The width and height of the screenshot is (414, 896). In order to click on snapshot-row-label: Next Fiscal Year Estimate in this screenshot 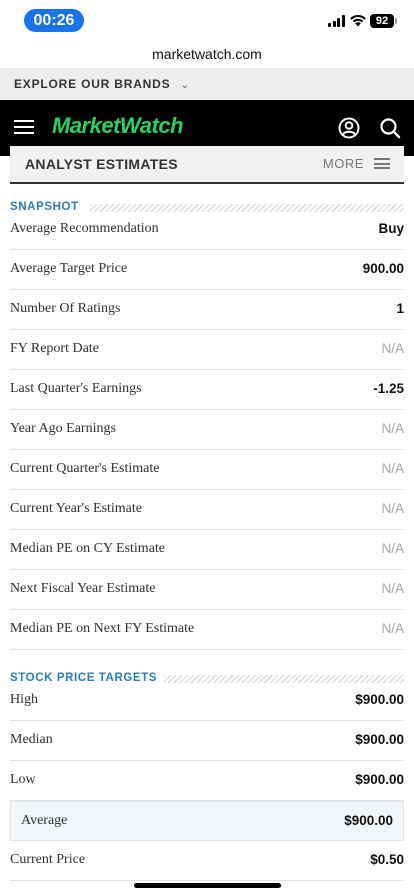, I will do `click(83, 588)`.